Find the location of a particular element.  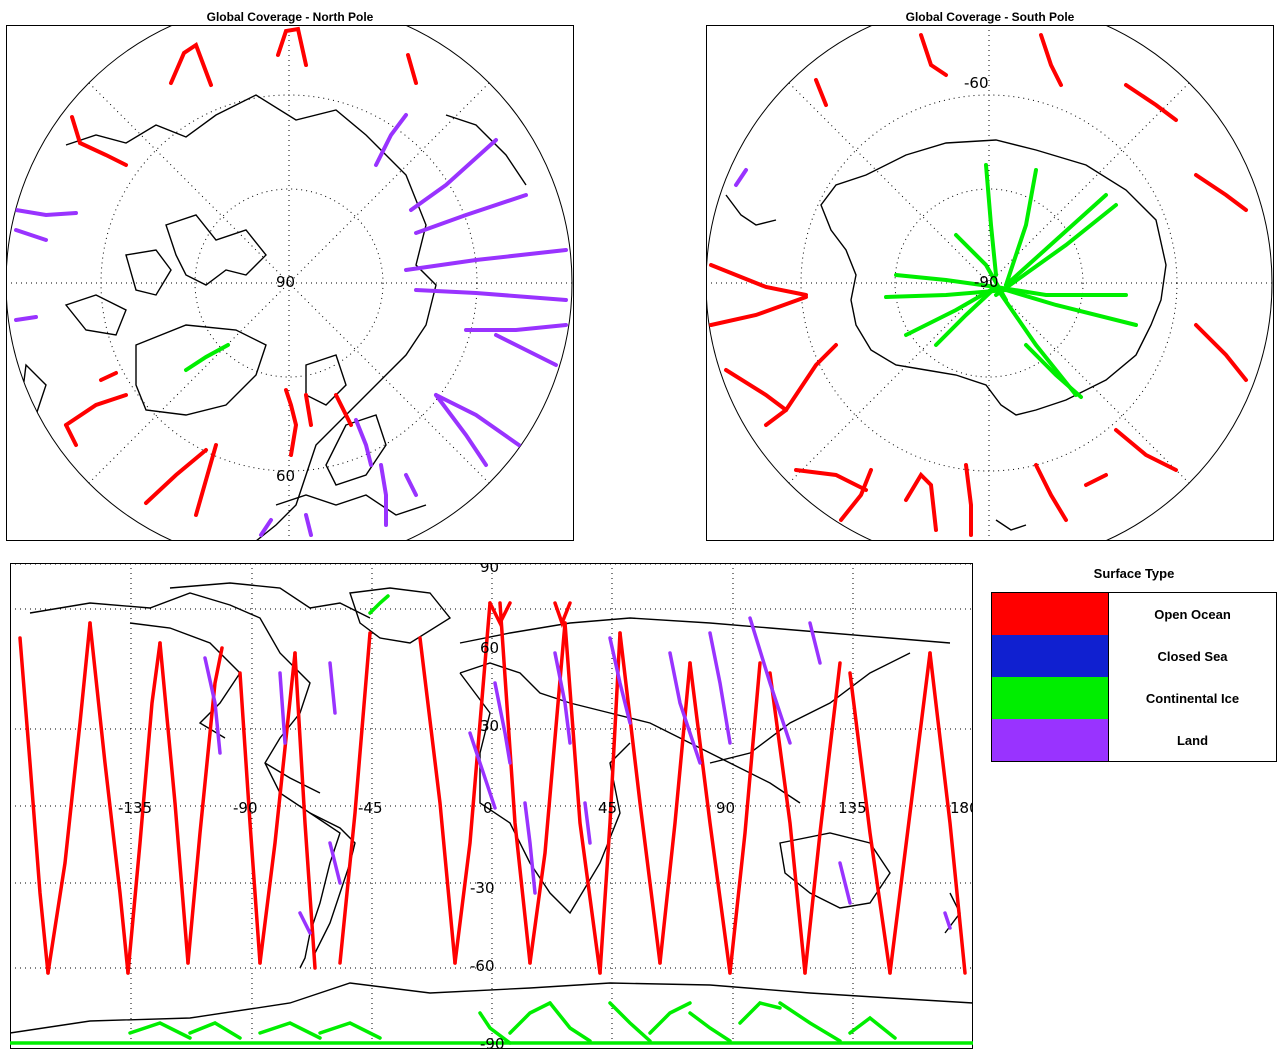

world-lat-30-label: 30 is located at coordinates (489, 726).